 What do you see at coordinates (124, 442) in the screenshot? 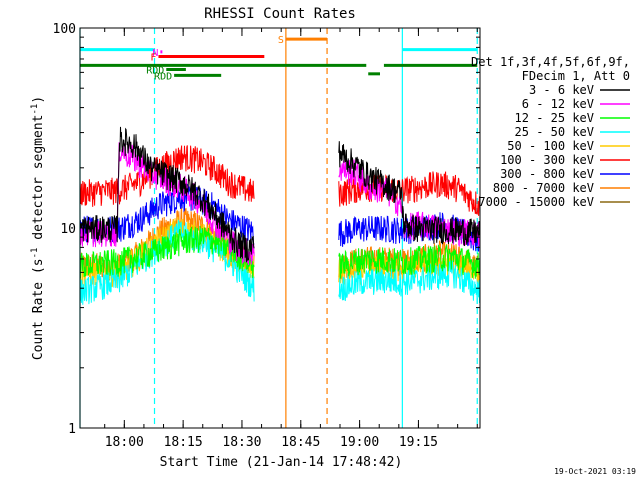
I see `x-tick-label: 18:00` at bounding box center [124, 442].